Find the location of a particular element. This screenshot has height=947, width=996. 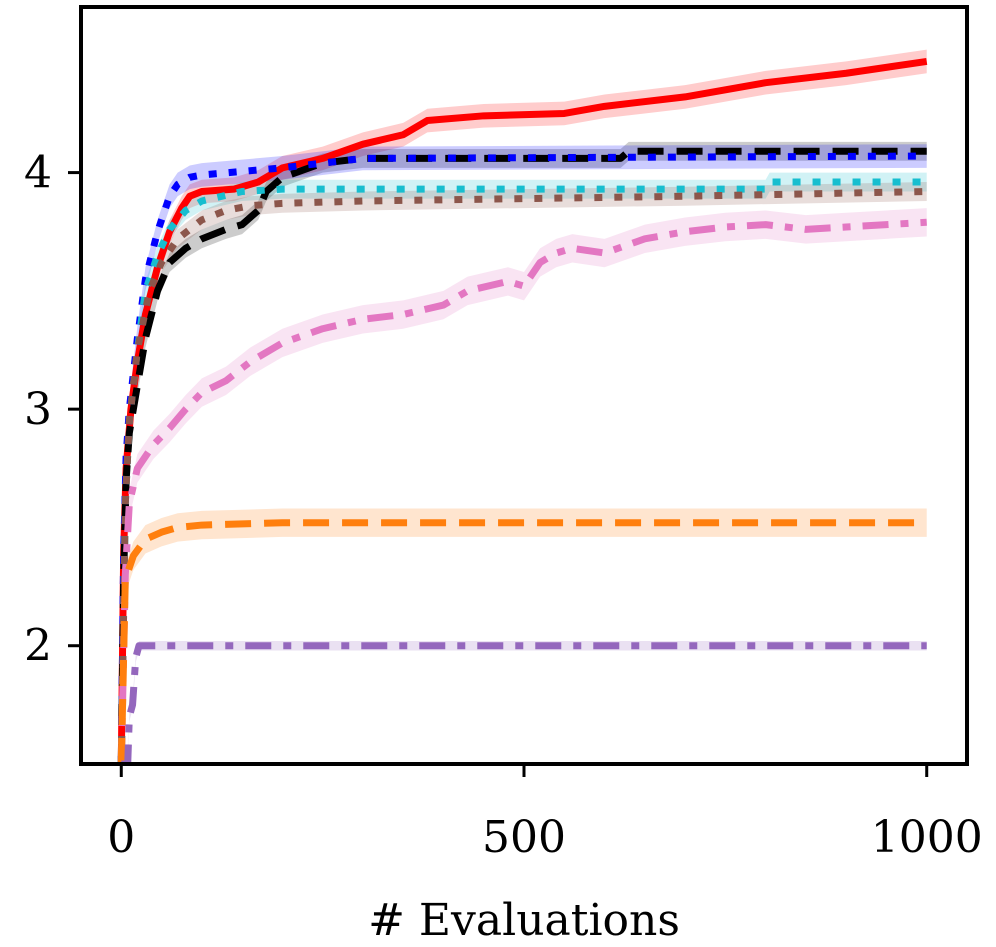

y-tick-label: 2 is located at coordinates (38, 646).